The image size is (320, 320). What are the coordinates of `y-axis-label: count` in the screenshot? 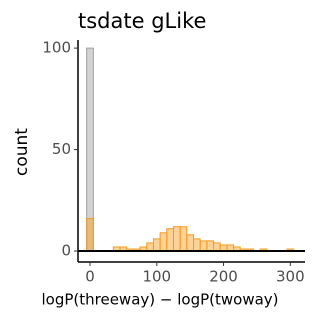 It's located at (22, 152).